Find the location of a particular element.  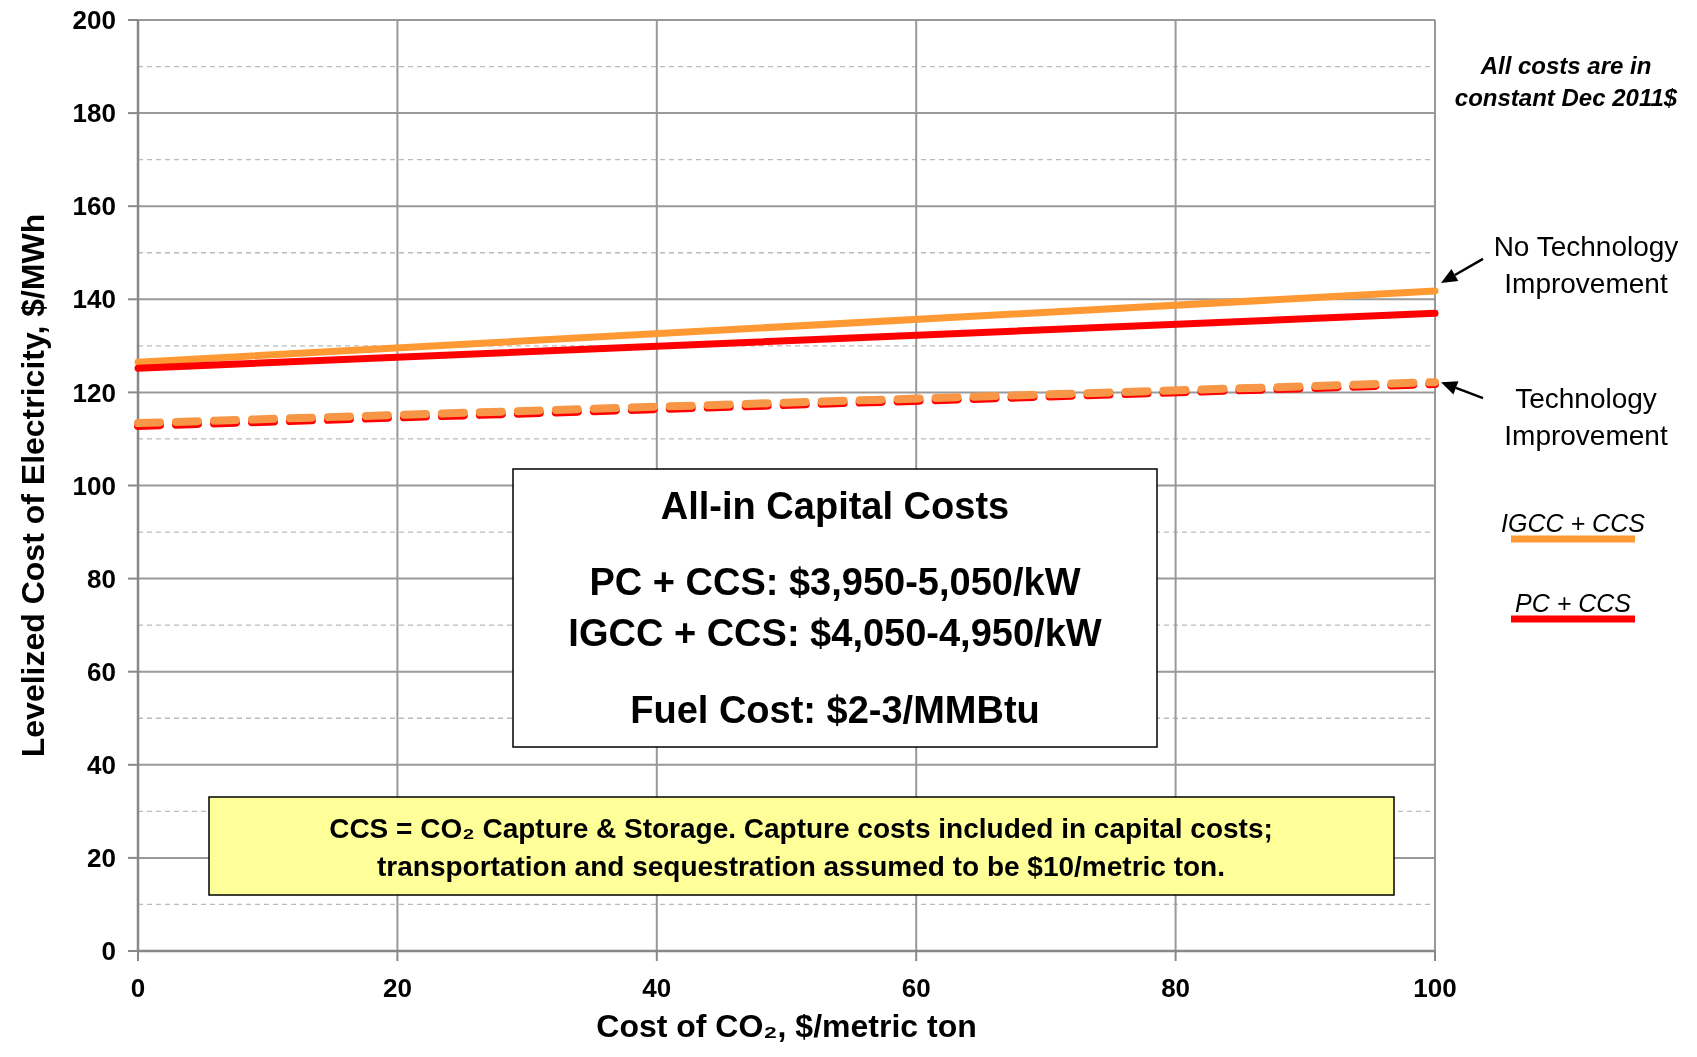

y-tick-label: 40 is located at coordinates (101, 764).